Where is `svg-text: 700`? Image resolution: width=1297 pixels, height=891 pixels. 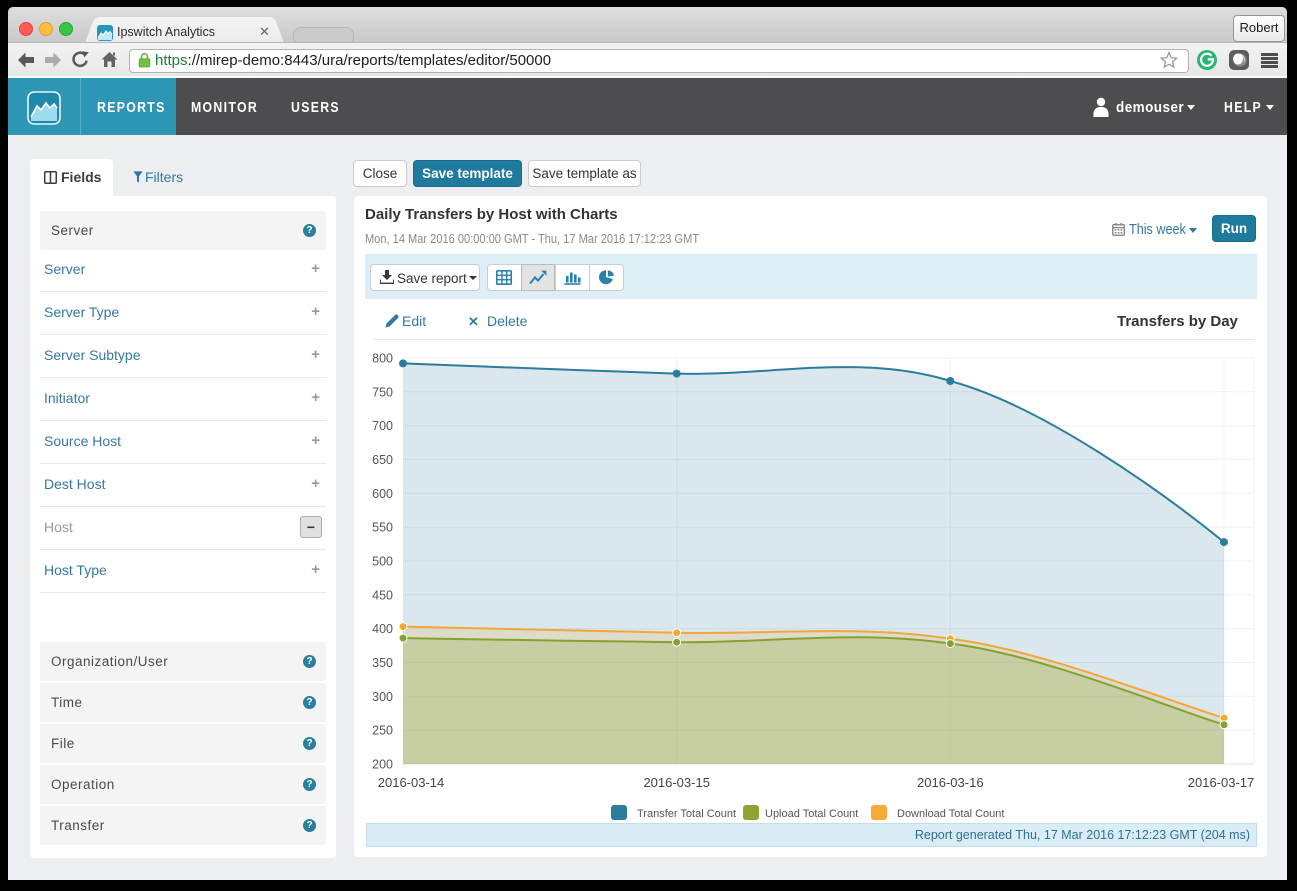 svg-text: 700 is located at coordinates (382, 426).